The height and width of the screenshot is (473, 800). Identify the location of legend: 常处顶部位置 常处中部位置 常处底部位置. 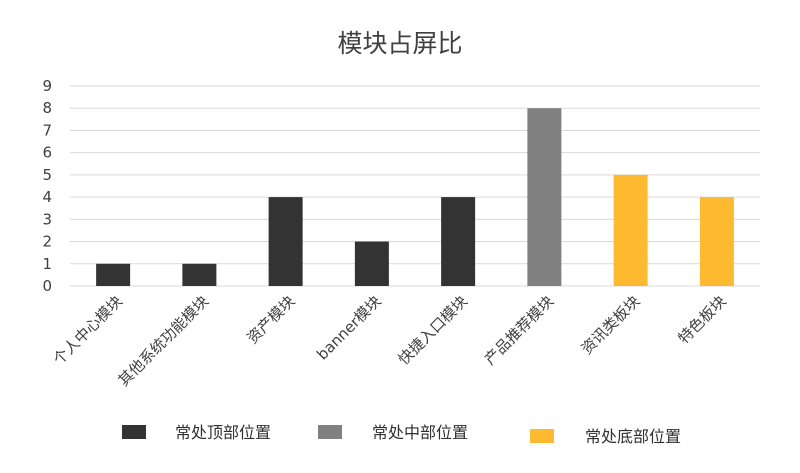
(401, 434).